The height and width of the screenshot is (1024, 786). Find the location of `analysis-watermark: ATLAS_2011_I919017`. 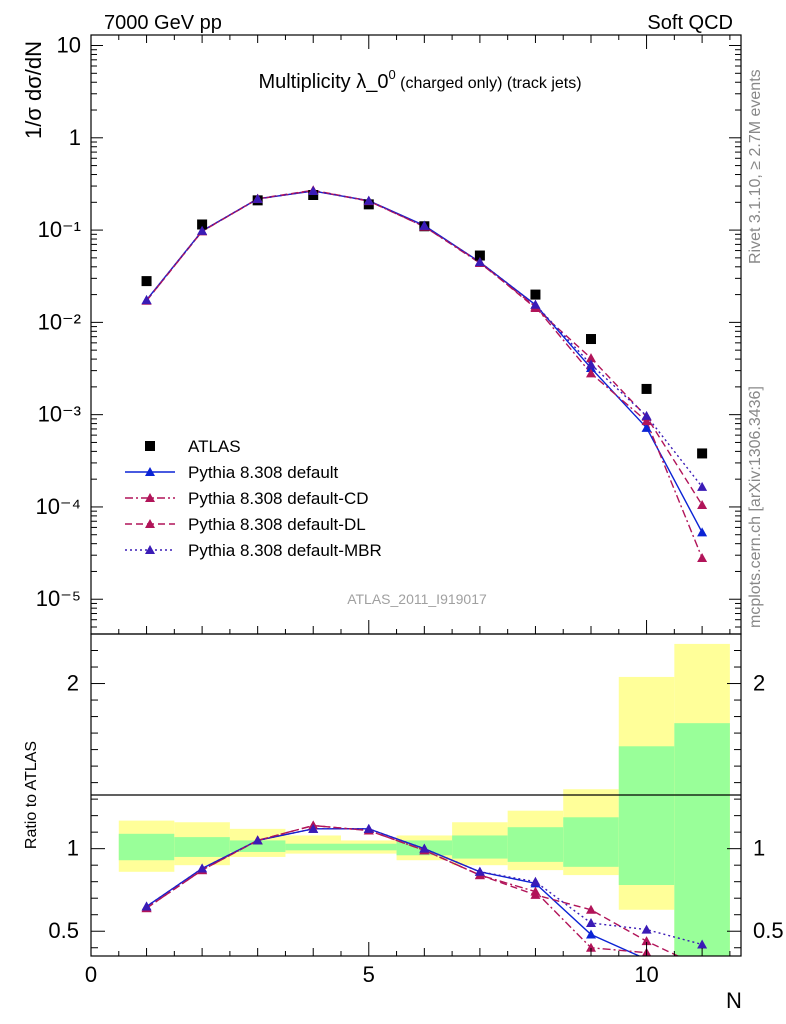

analysis-watermark: ATLAS_2011_I919017 is located at coordinates (417, 599).